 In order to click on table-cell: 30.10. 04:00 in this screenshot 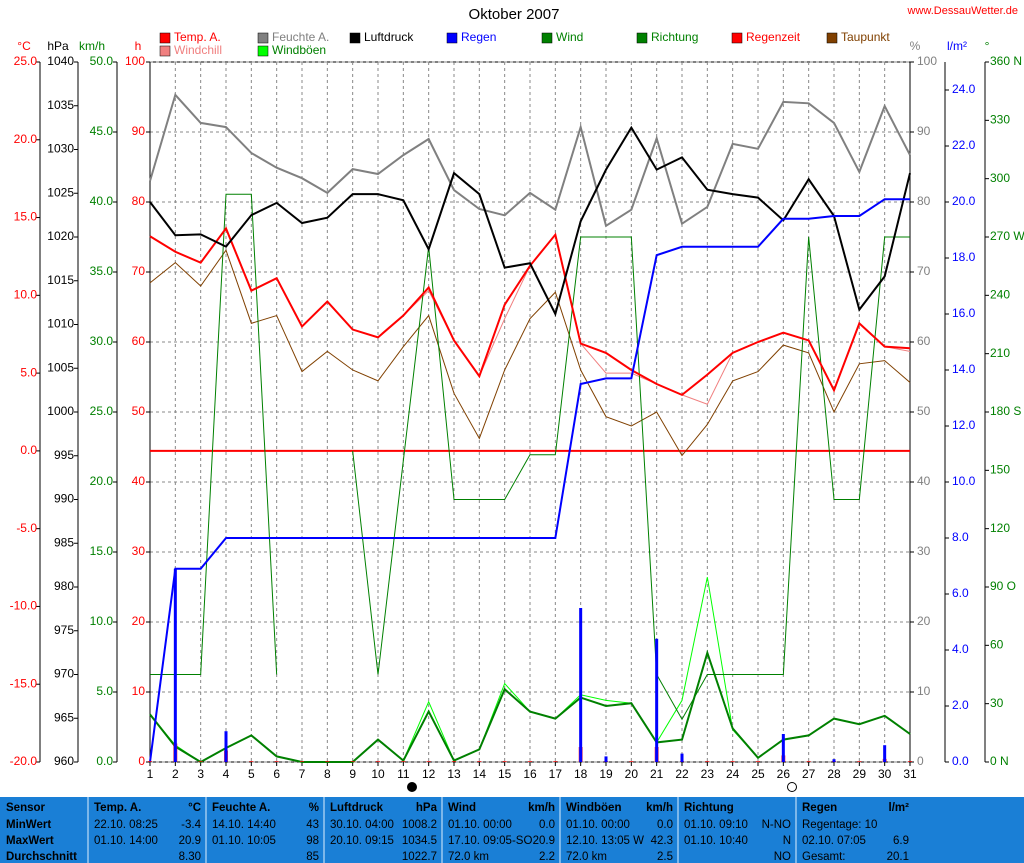, I will do `click(362, 825)`.